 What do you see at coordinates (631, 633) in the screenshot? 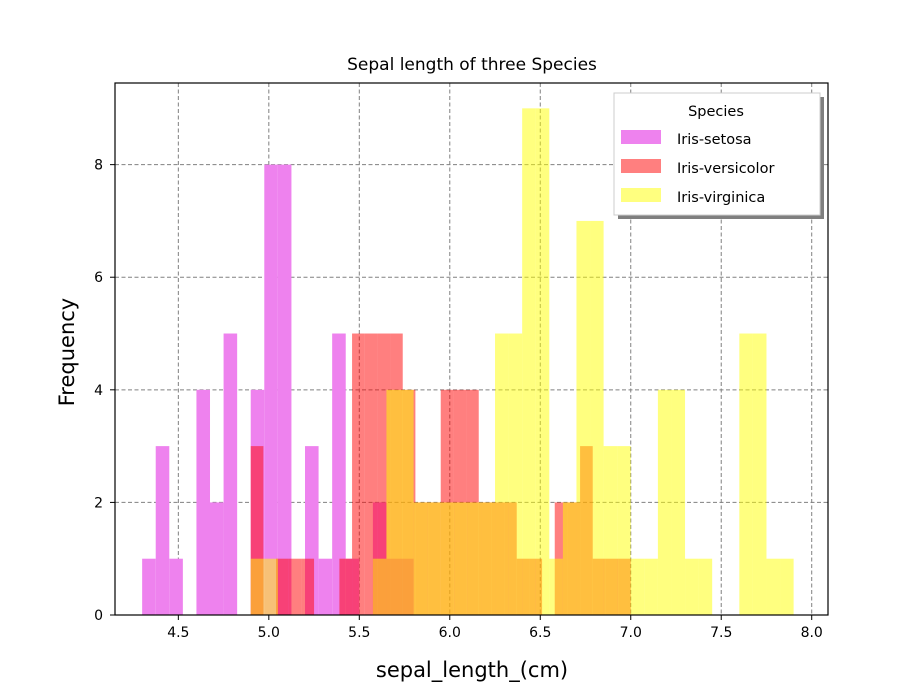
I see `x-tick-label: 7.0` at bounding box center [631, 633].